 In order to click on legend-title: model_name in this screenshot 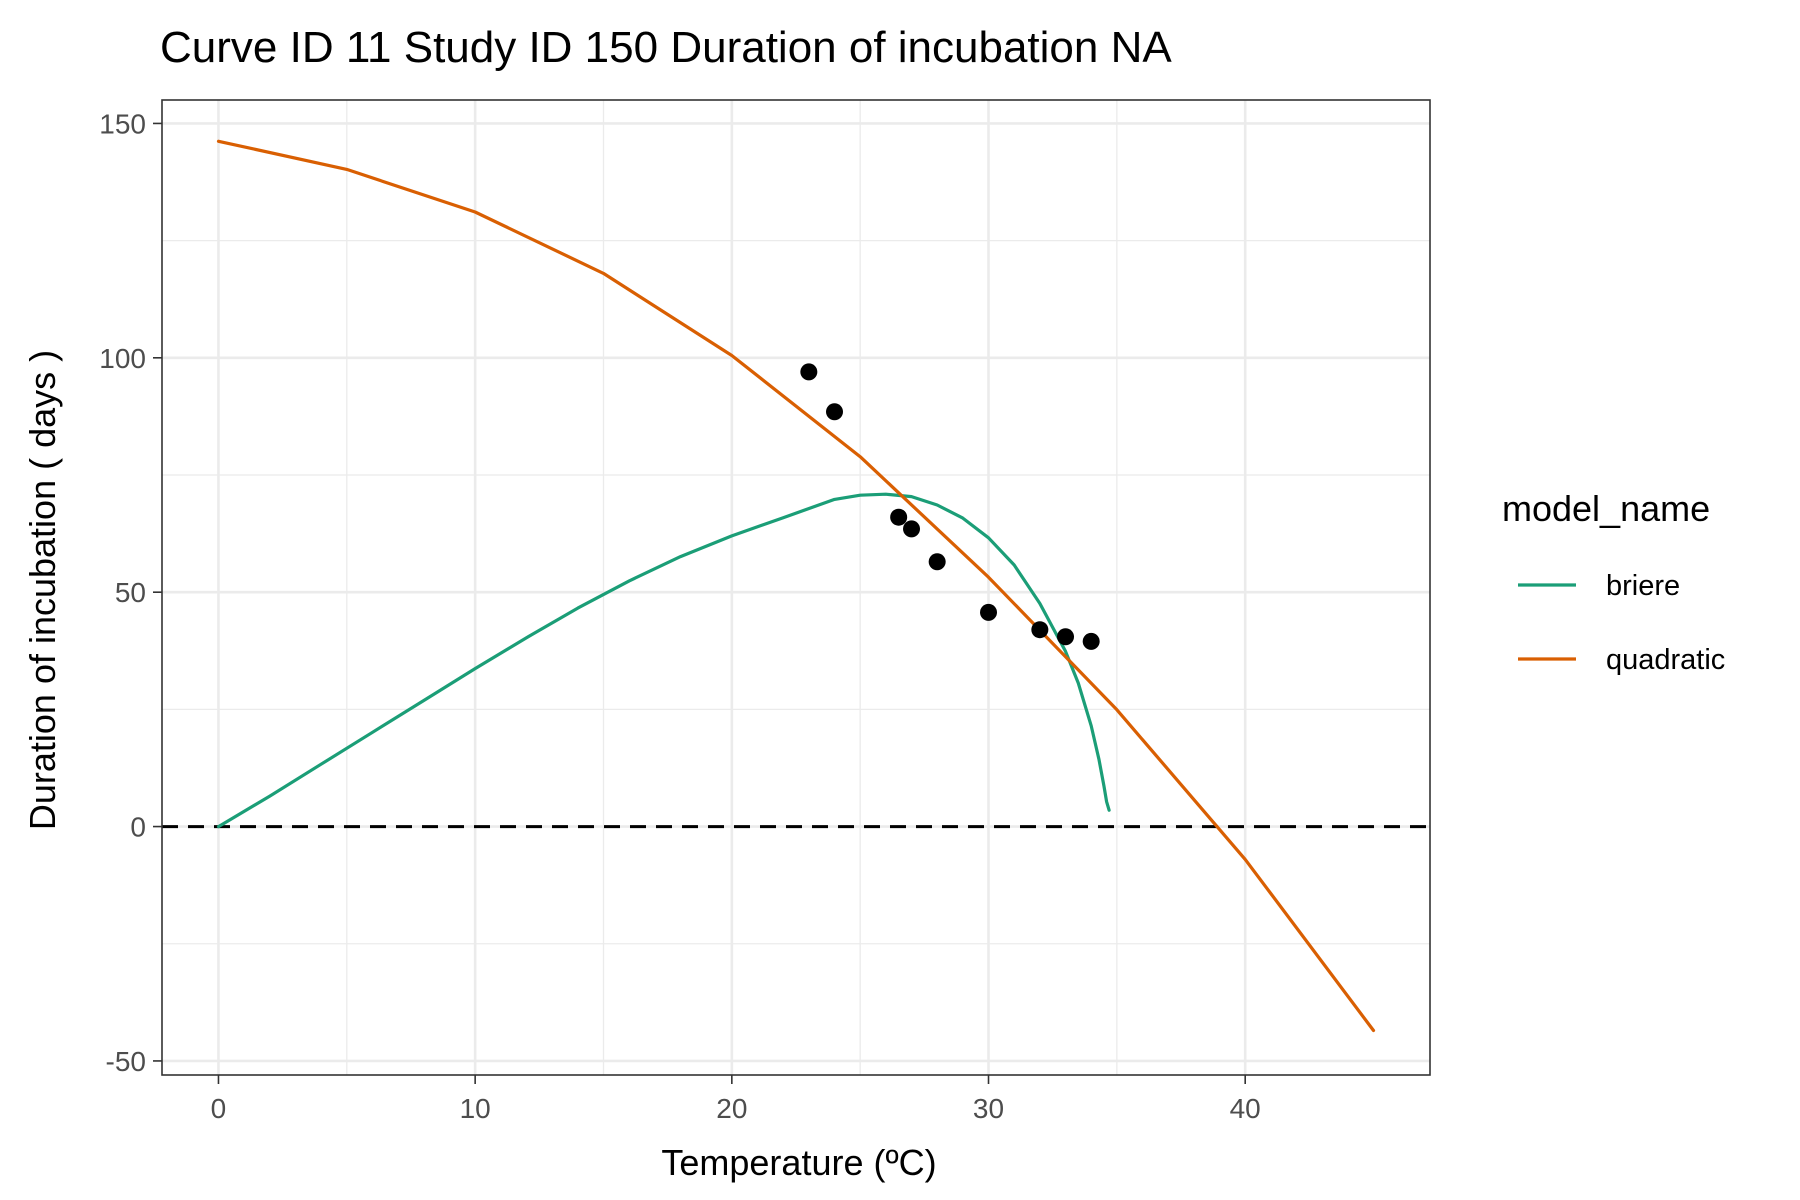, I will do `click(1606, 508)`.